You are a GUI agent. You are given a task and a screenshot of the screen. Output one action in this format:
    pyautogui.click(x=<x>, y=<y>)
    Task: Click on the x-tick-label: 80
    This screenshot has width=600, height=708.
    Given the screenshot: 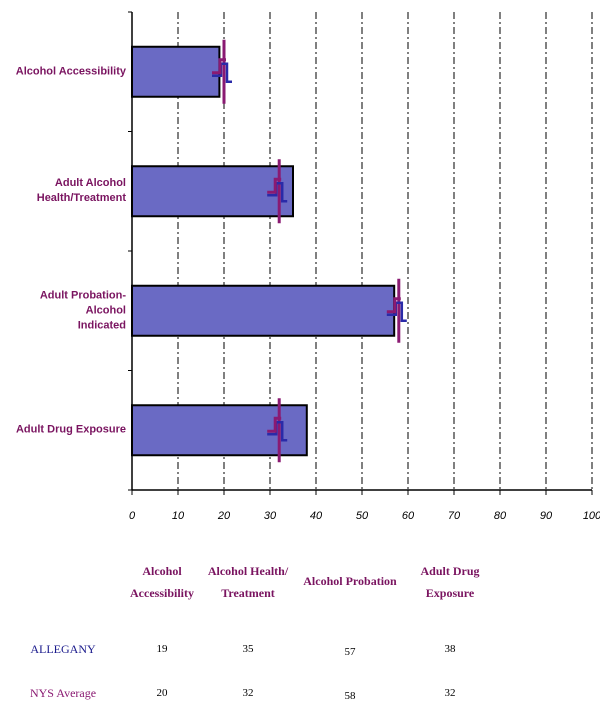 What is the action you would take?
    pyautogui.click(x=500, y=516)
    